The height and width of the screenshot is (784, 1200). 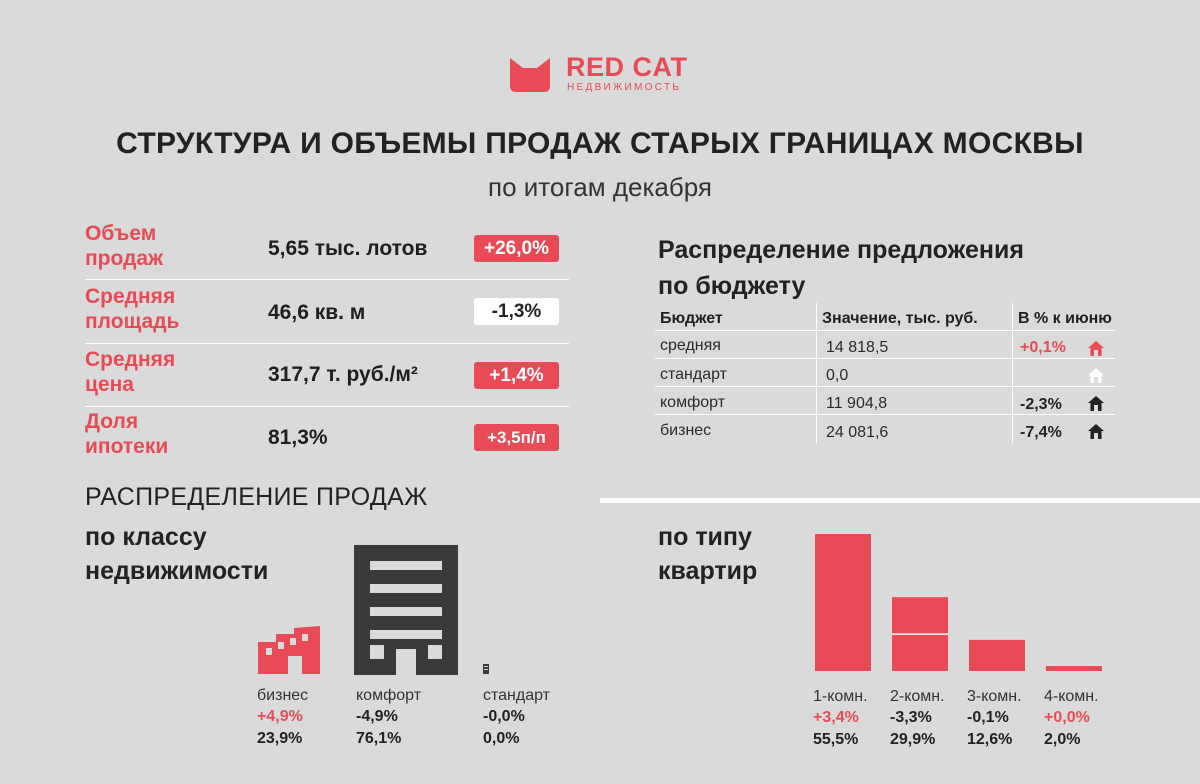 I want to click on class-share-standard: 0,0%, so click(x=501, y=738).